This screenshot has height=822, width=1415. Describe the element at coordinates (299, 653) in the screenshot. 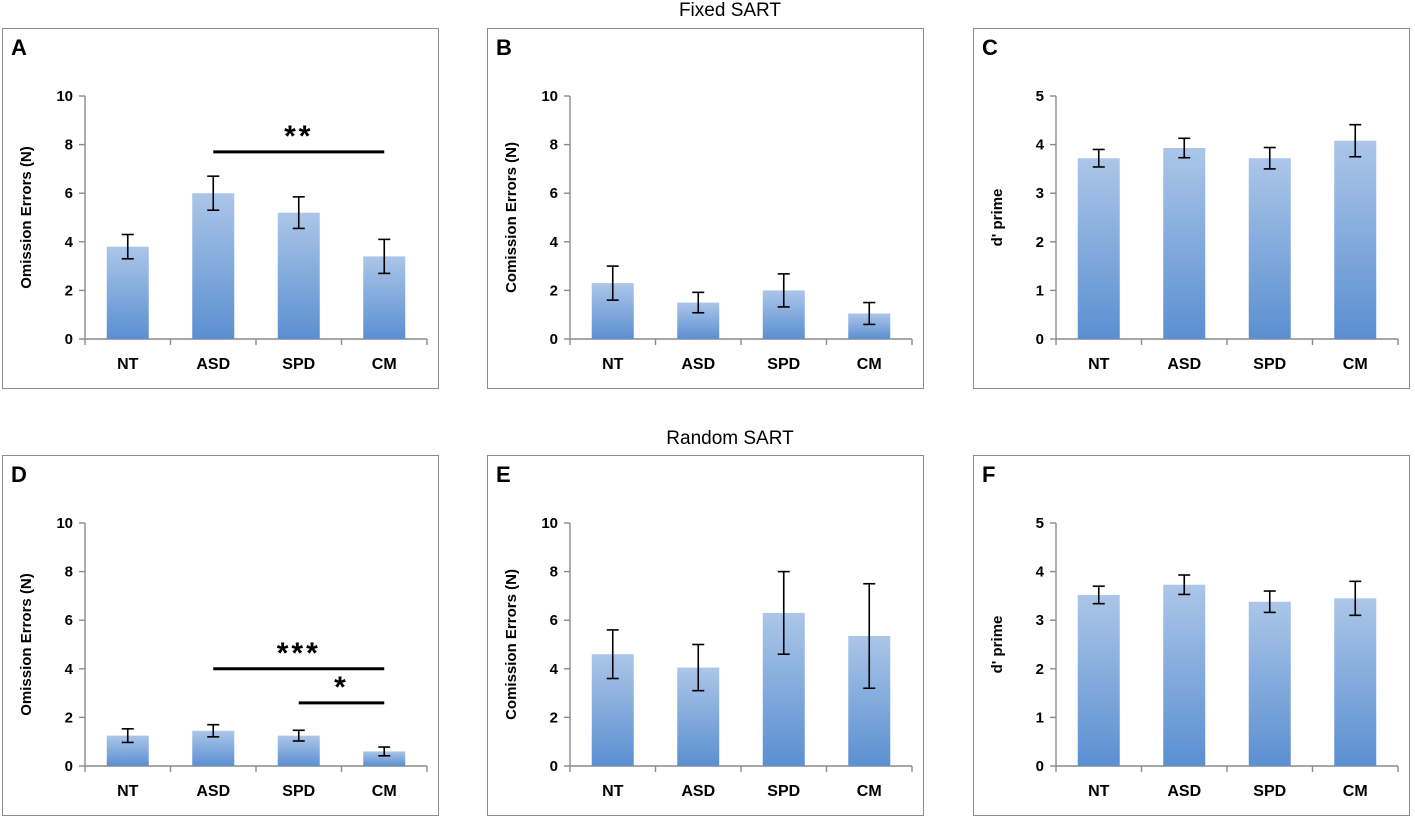

I see `significance-label: ***` at that location.